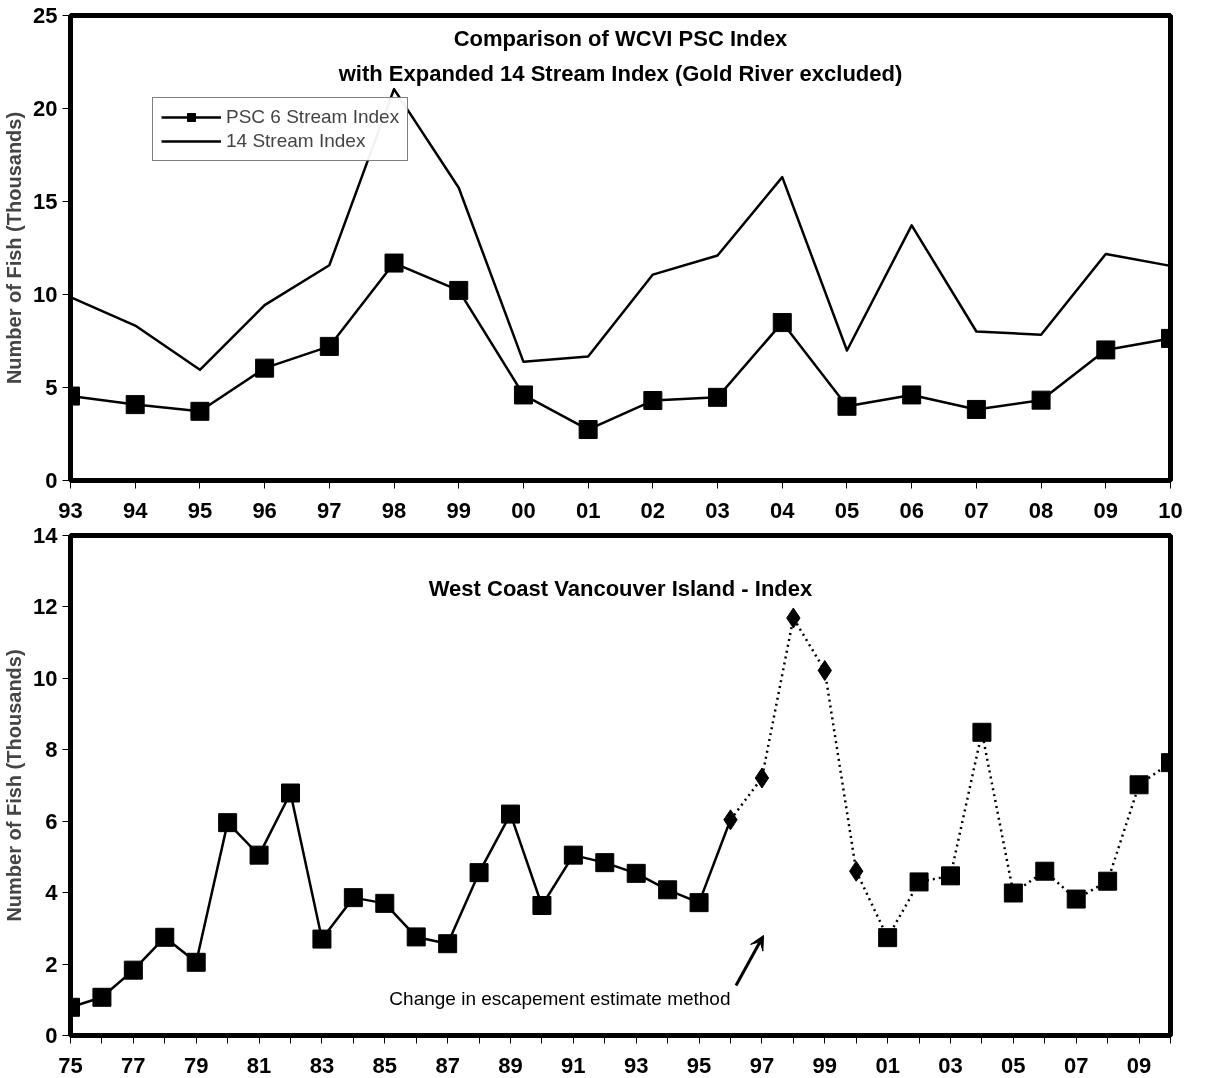 The width and height of the screenshot is (1210, 1078). I want to click on y-tick-label: 6, so click(51, 821).